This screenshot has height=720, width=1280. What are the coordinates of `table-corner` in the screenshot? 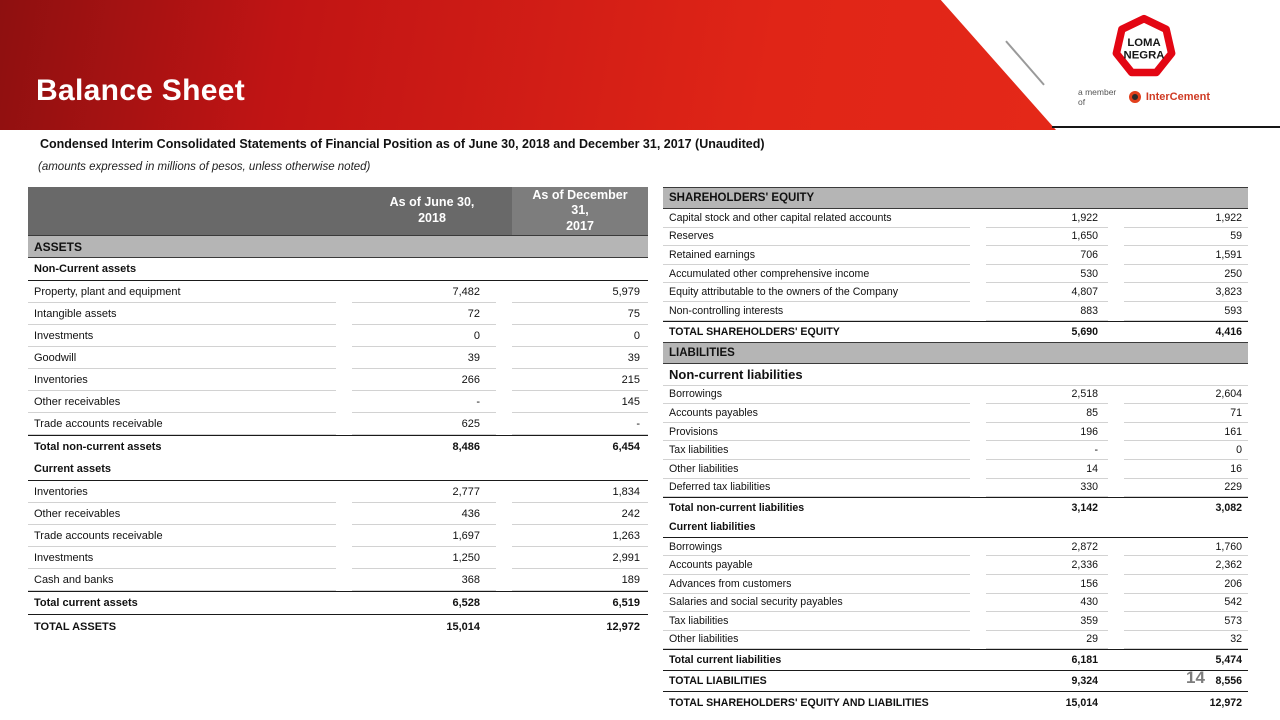 It's located at (190, 211).